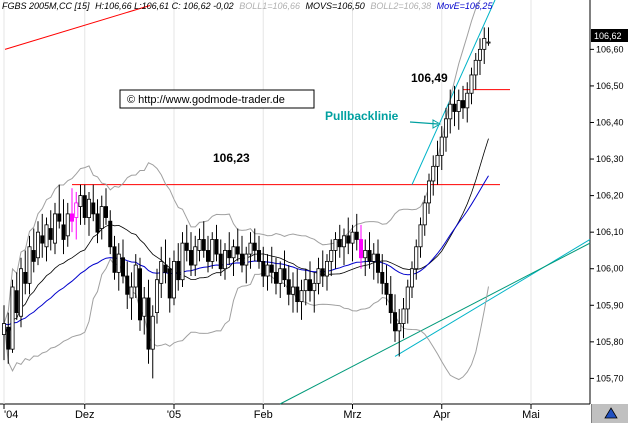 The height and width of the screenshot is (423, 628). What do you see at coordinates (441, 415) in the screenshot?
I see `x-tick-label: Apr` at bounding box center [441, 415].